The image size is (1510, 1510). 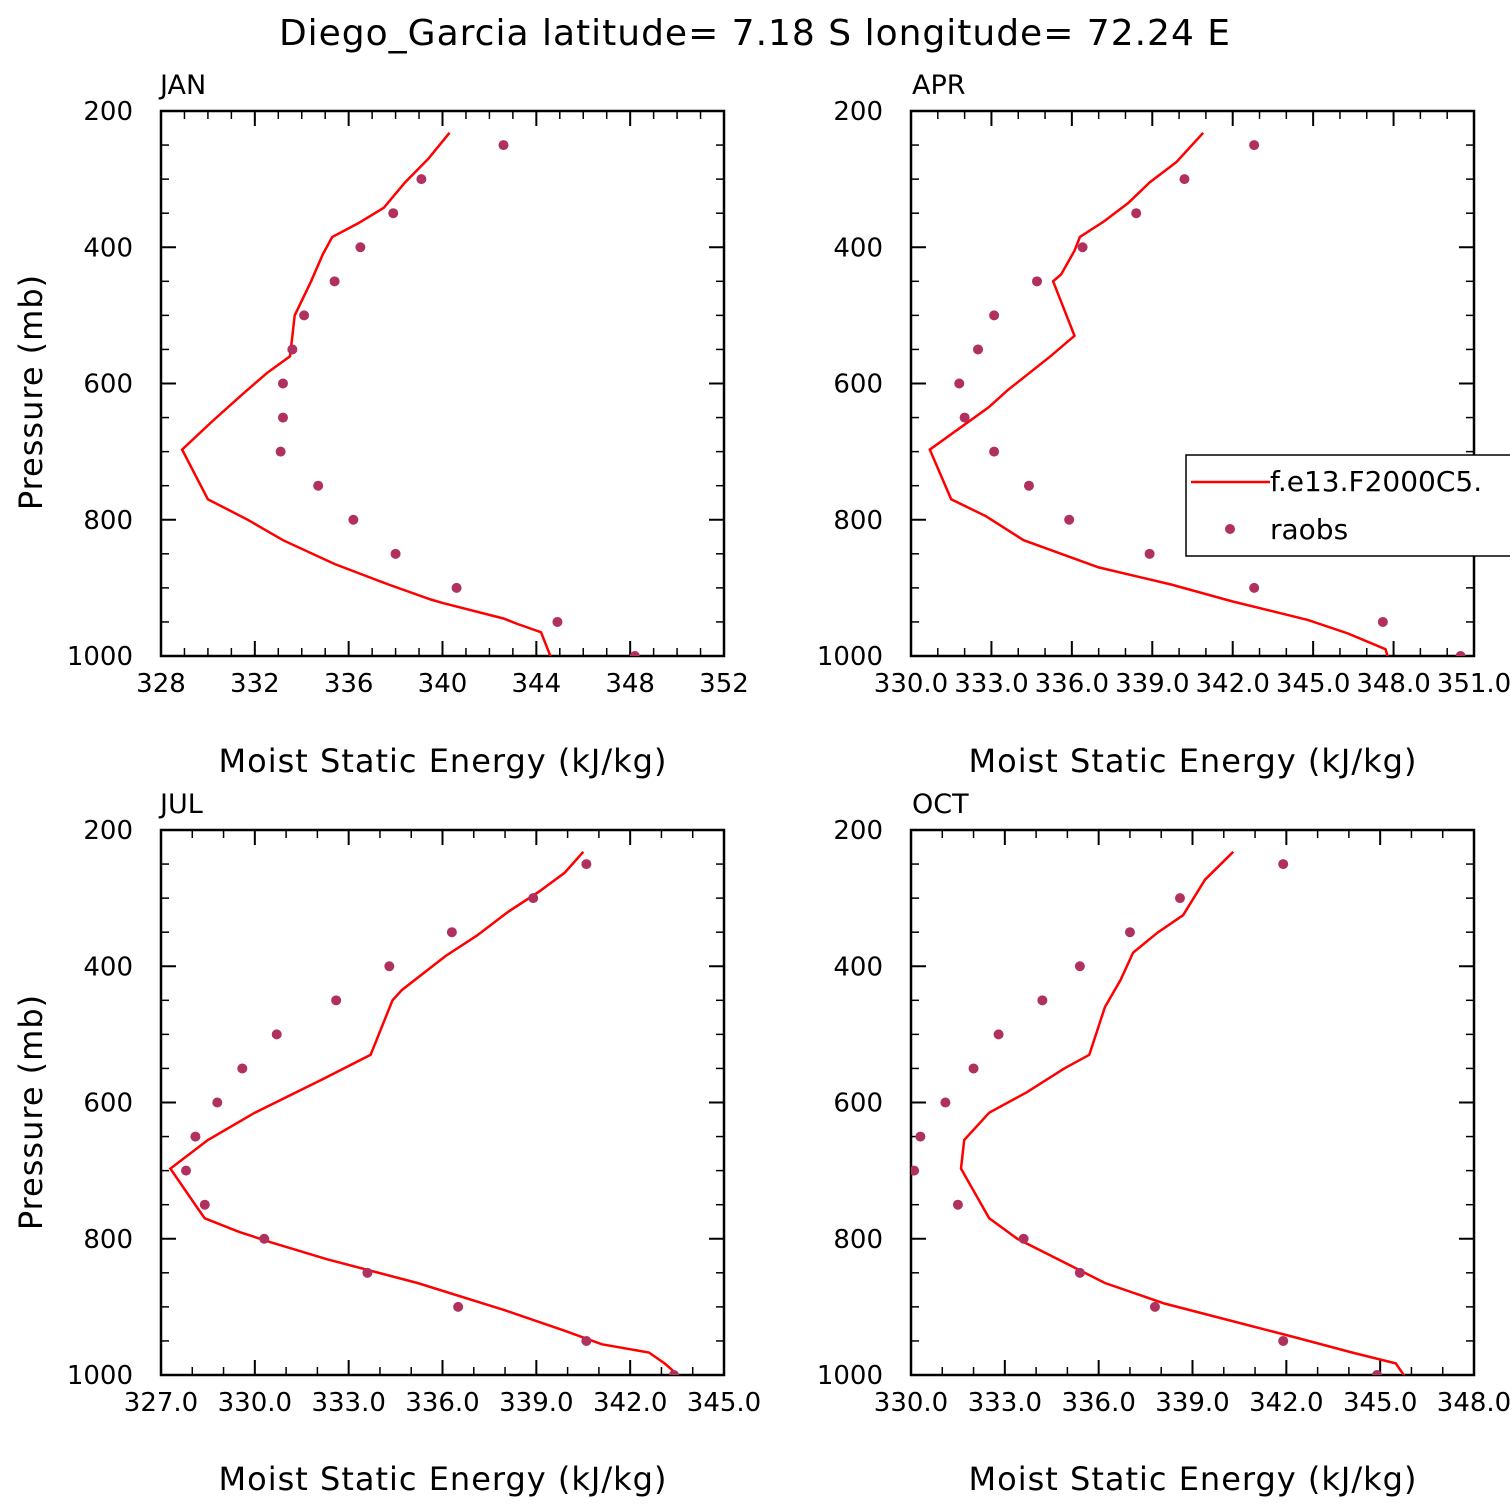 What do you see at coordinates (161, 1403) in the screenshot?
I see `x-tick-label: 327.0` at bounding box center [161, 1403].